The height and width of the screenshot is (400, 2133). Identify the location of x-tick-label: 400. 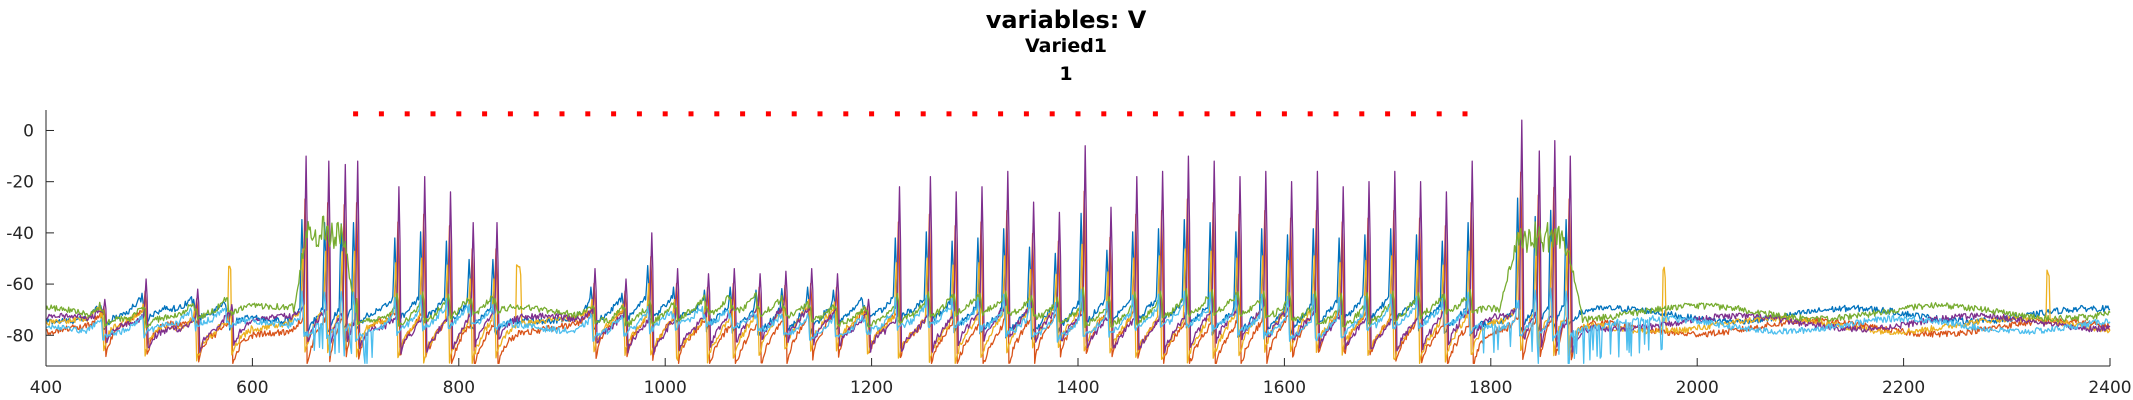
(46, 388).